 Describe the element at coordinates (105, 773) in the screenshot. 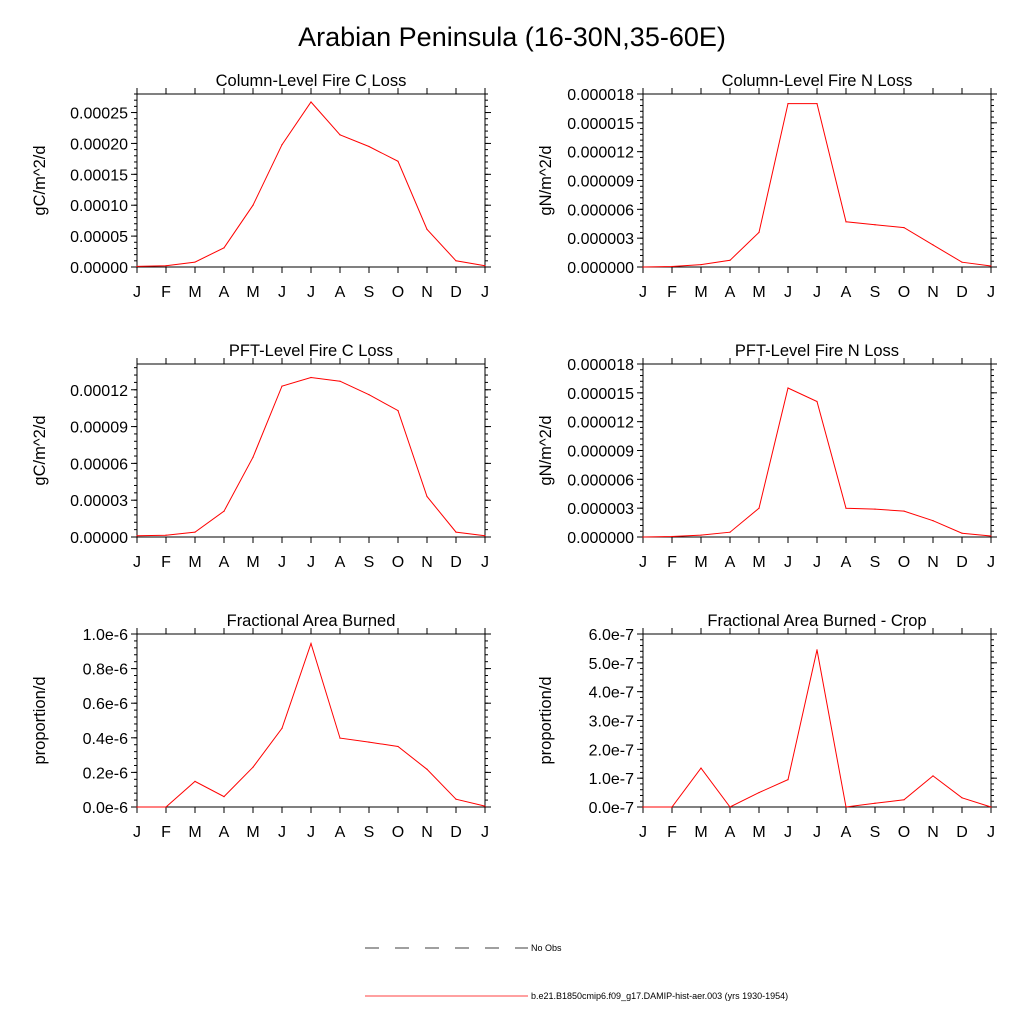

I see `y-tick-label: 0.2e-6` at that location.